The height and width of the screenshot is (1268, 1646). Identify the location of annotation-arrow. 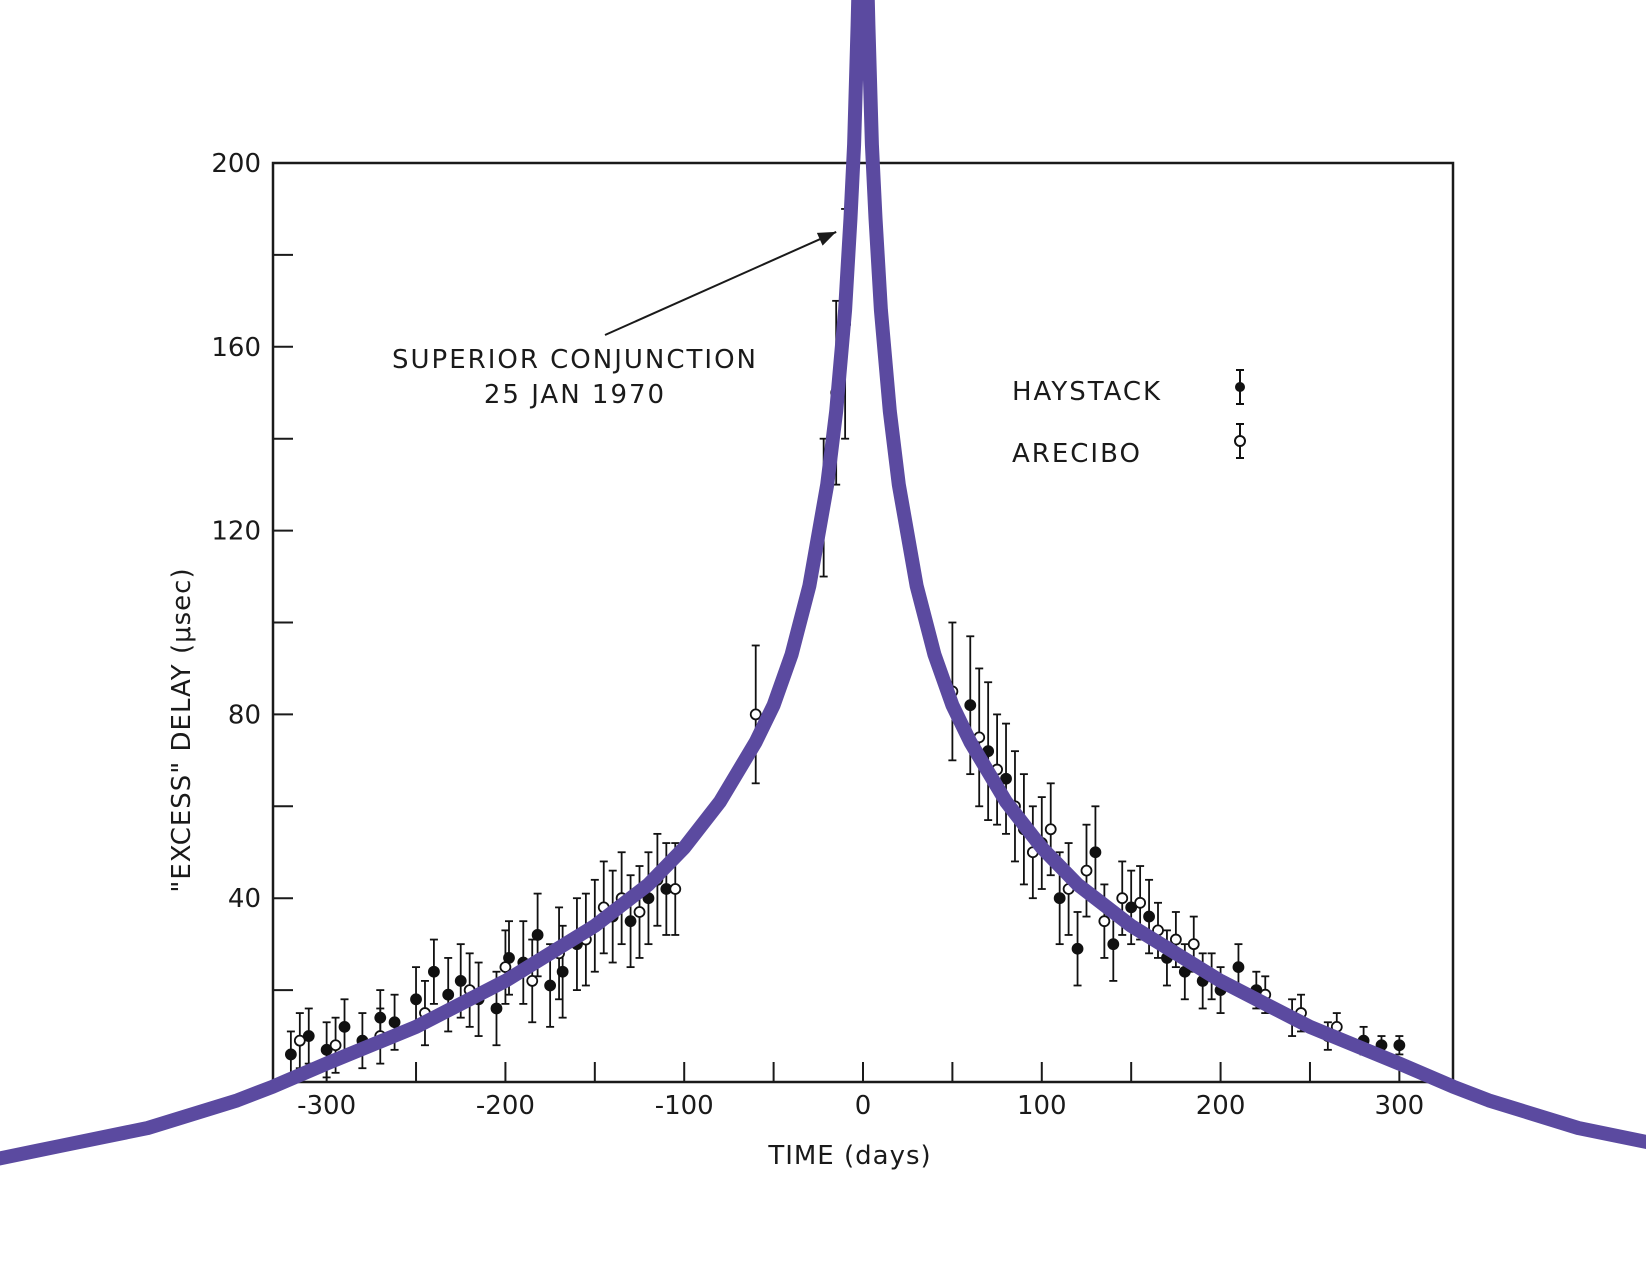
(720, 283).